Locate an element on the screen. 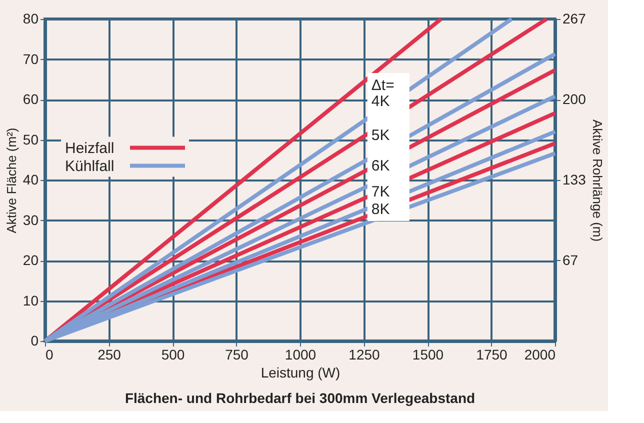 This screenshot has height=423, width=644. annotation: 4K is located at coordinates (380, 101).